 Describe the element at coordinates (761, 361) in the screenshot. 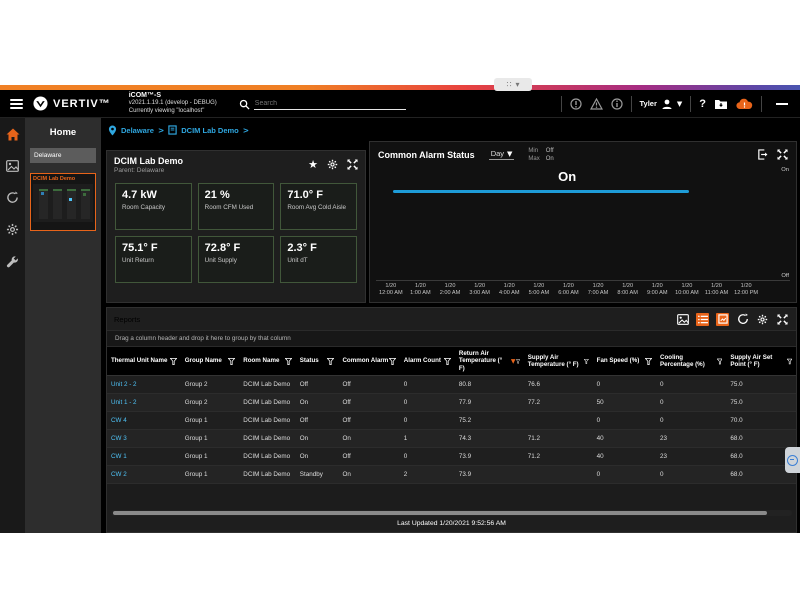

I see `column-header-setpoint: Supply Air Set Point (° F)` at that location.